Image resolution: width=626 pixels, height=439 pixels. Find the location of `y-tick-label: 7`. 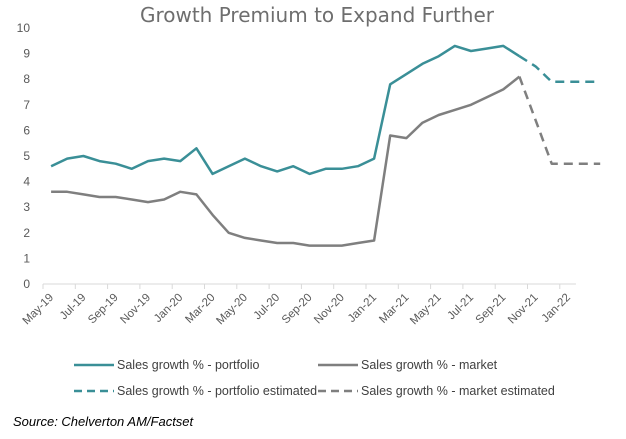

y-tick-label: 7 is located at coordinates (26, 105).